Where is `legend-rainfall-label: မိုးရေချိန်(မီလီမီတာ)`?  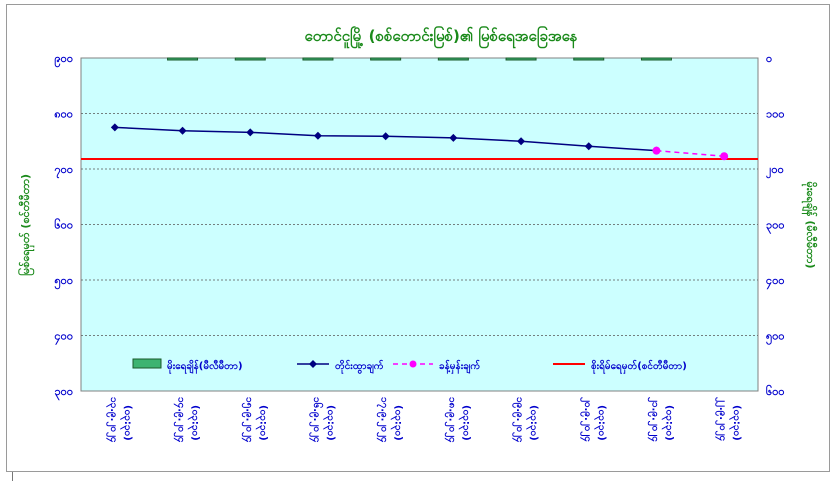
legend-rainfall-label: မိုးရေချိန်(မီလီမီတာ) is located at coordinates (205, 367).